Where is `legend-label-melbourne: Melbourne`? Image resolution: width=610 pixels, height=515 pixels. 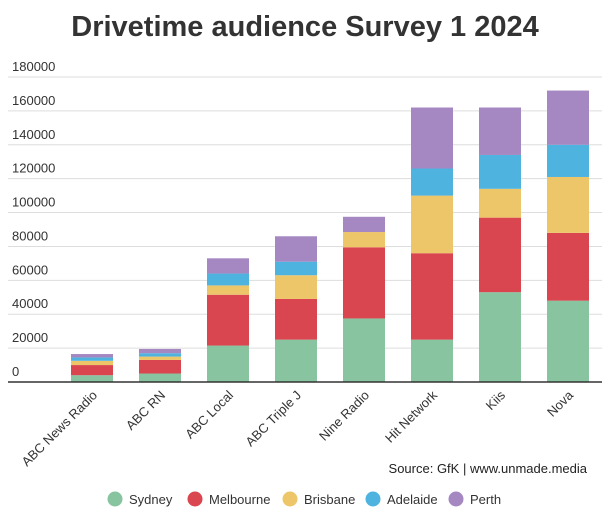 legend-label-melbourne: Melbourne is located at coordinates (239, 499).